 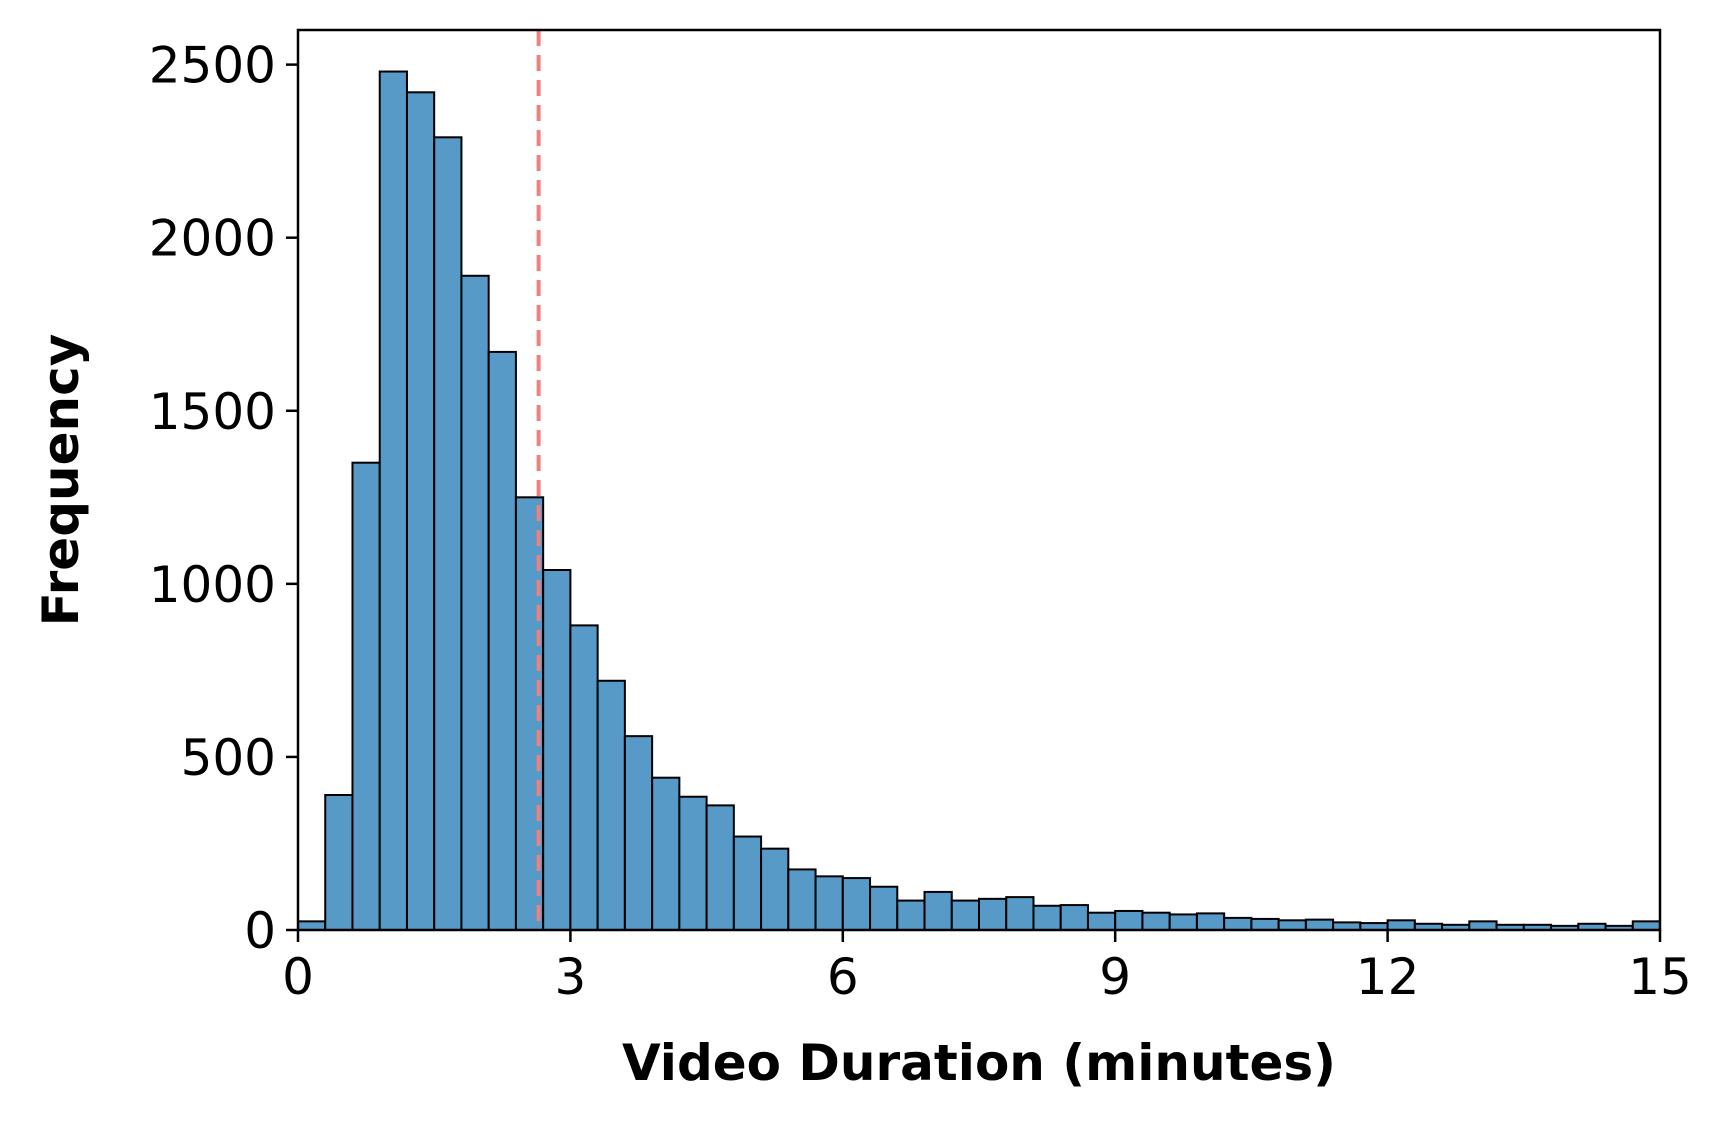 What do you see at coordinates (61, 480) in the screenshot?
I see `y-axis-label: Frequency` at bounding box center [61, 480].